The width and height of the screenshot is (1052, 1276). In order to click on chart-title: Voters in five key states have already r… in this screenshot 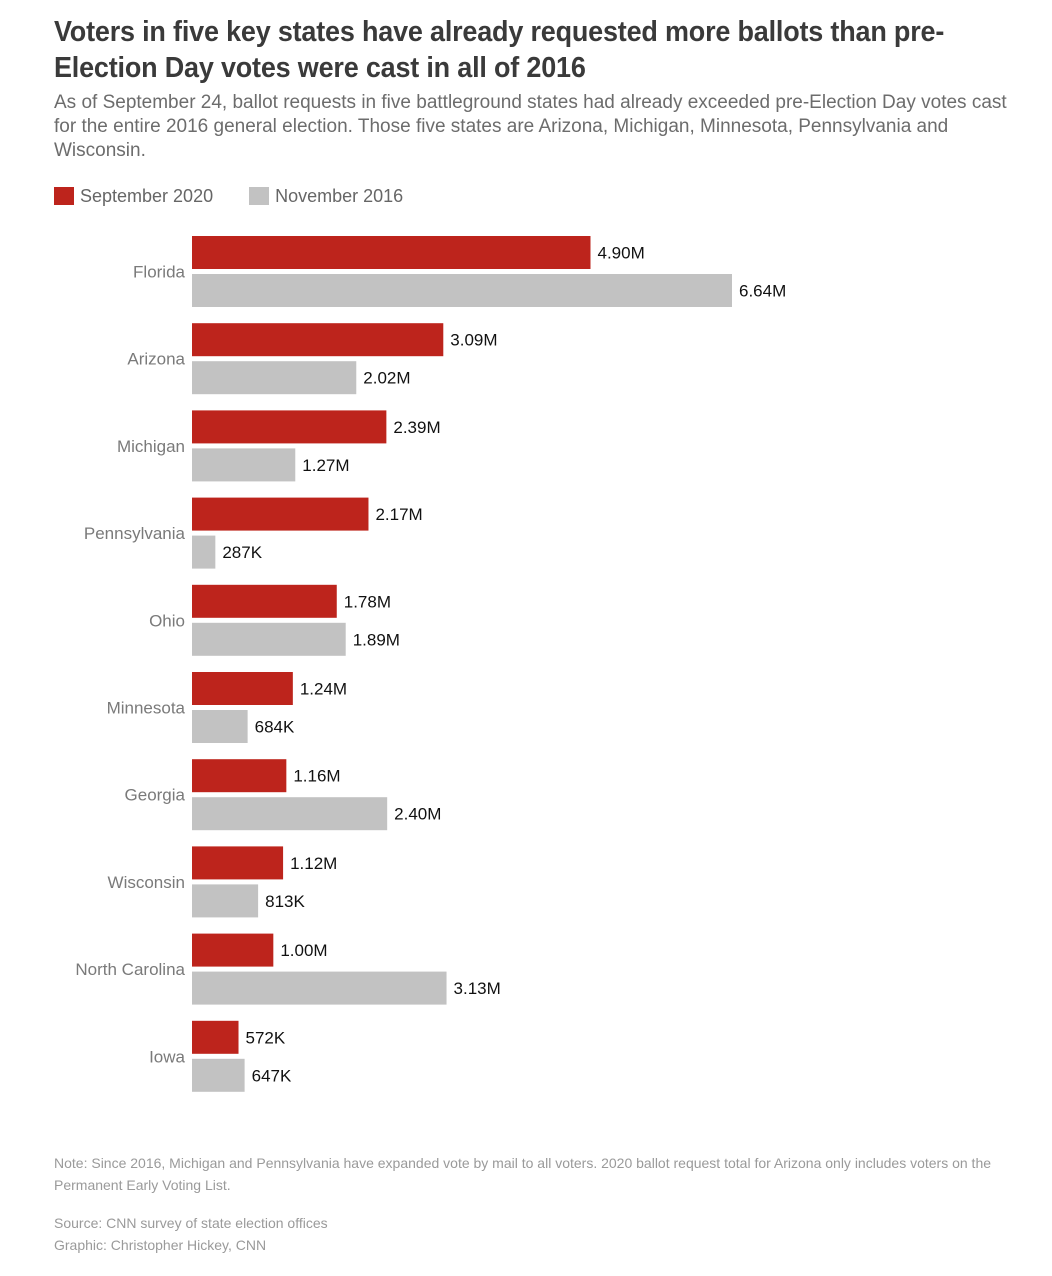, I will do `click(499, 50)`.